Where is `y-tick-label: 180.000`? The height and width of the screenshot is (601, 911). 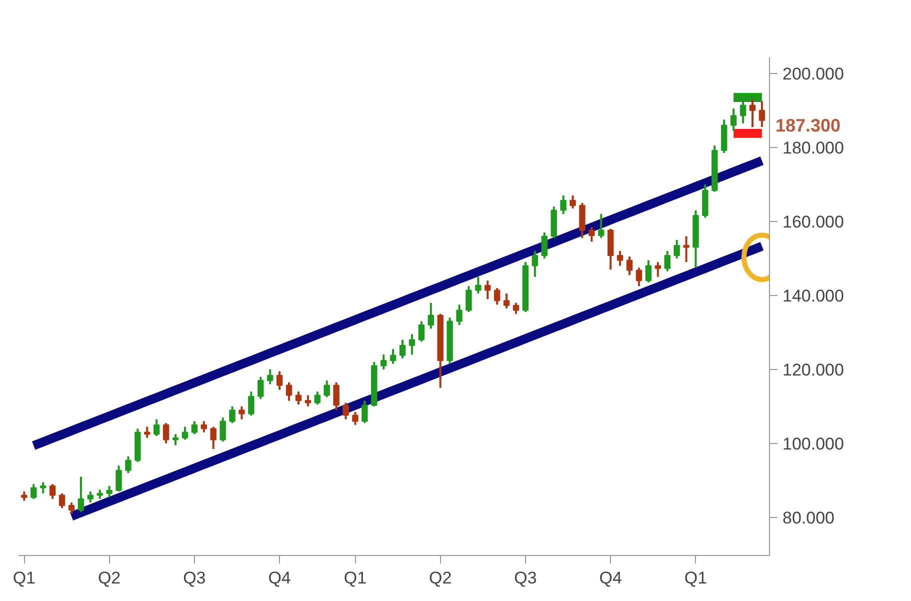
y-tick-label: 180.000 is located at coordinates (813, 148).